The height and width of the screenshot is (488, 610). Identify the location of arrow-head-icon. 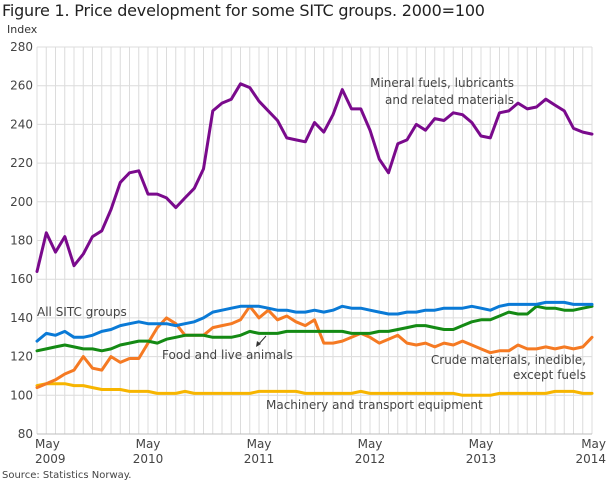
(258, 344).